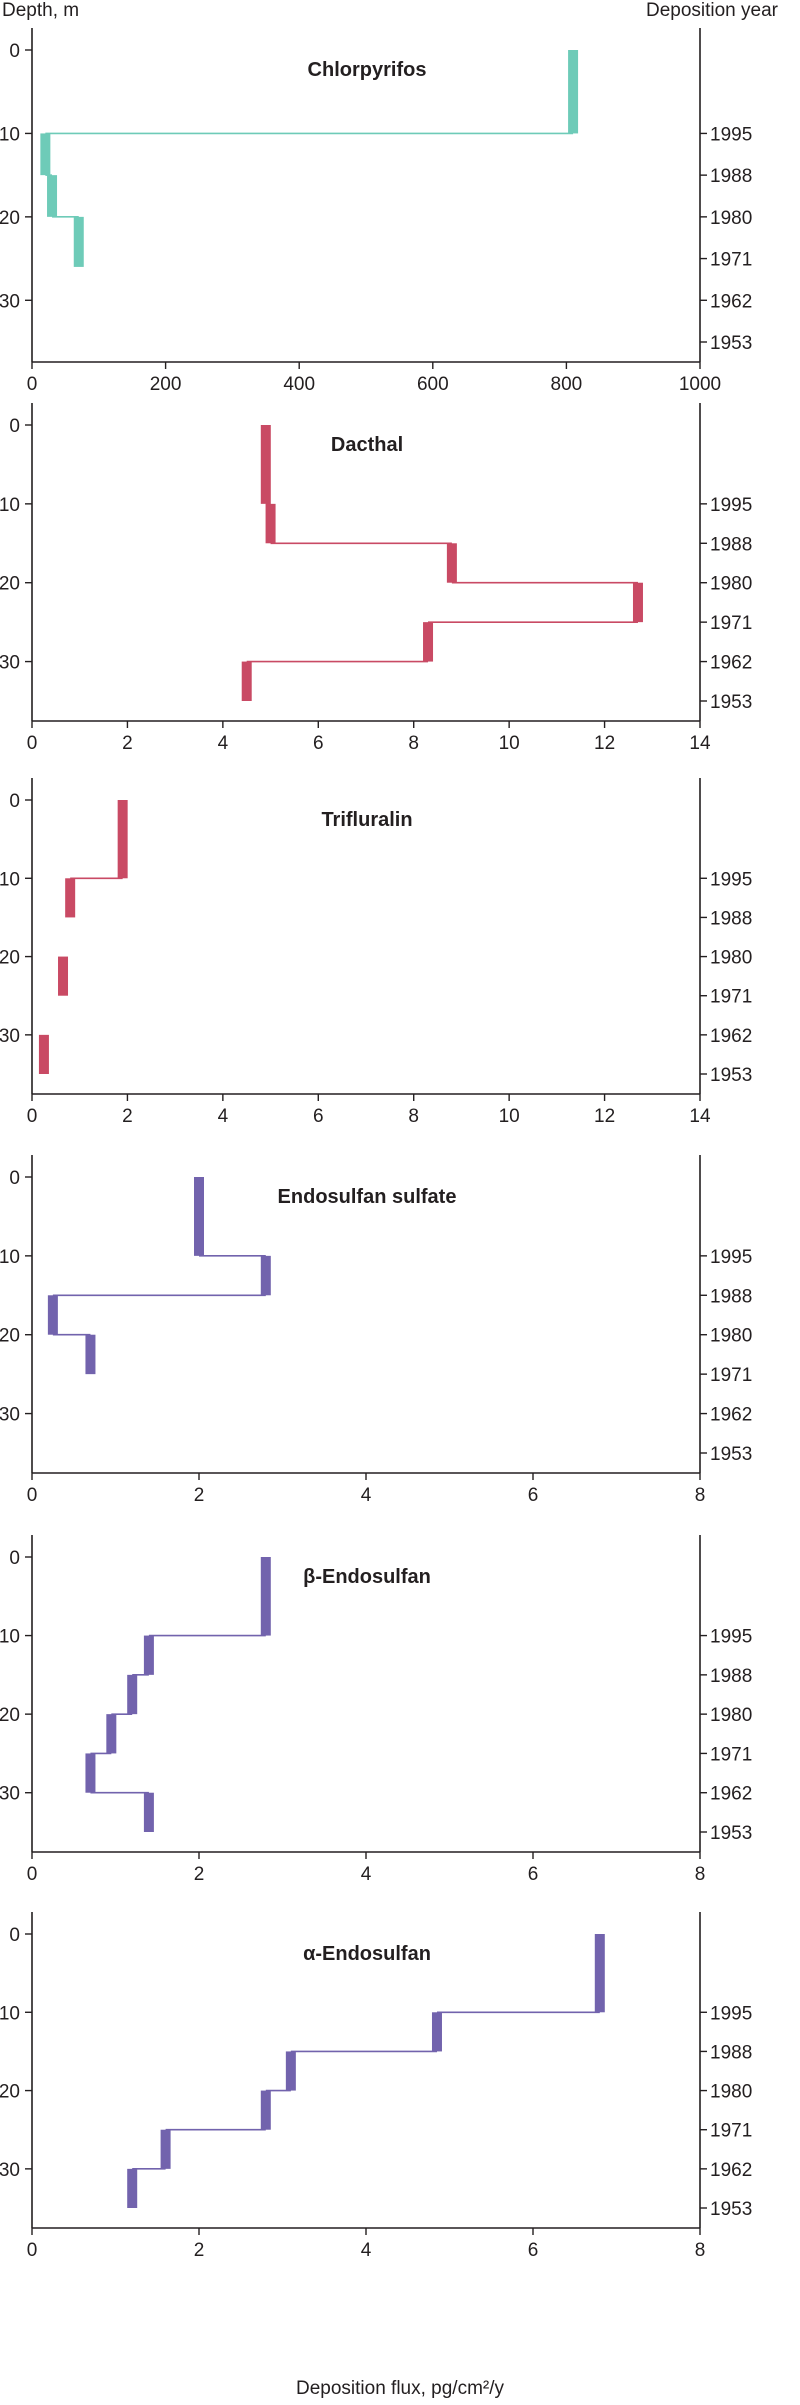  I want to click on chart-5-y-tick-label: 30, so click(10, 1794).